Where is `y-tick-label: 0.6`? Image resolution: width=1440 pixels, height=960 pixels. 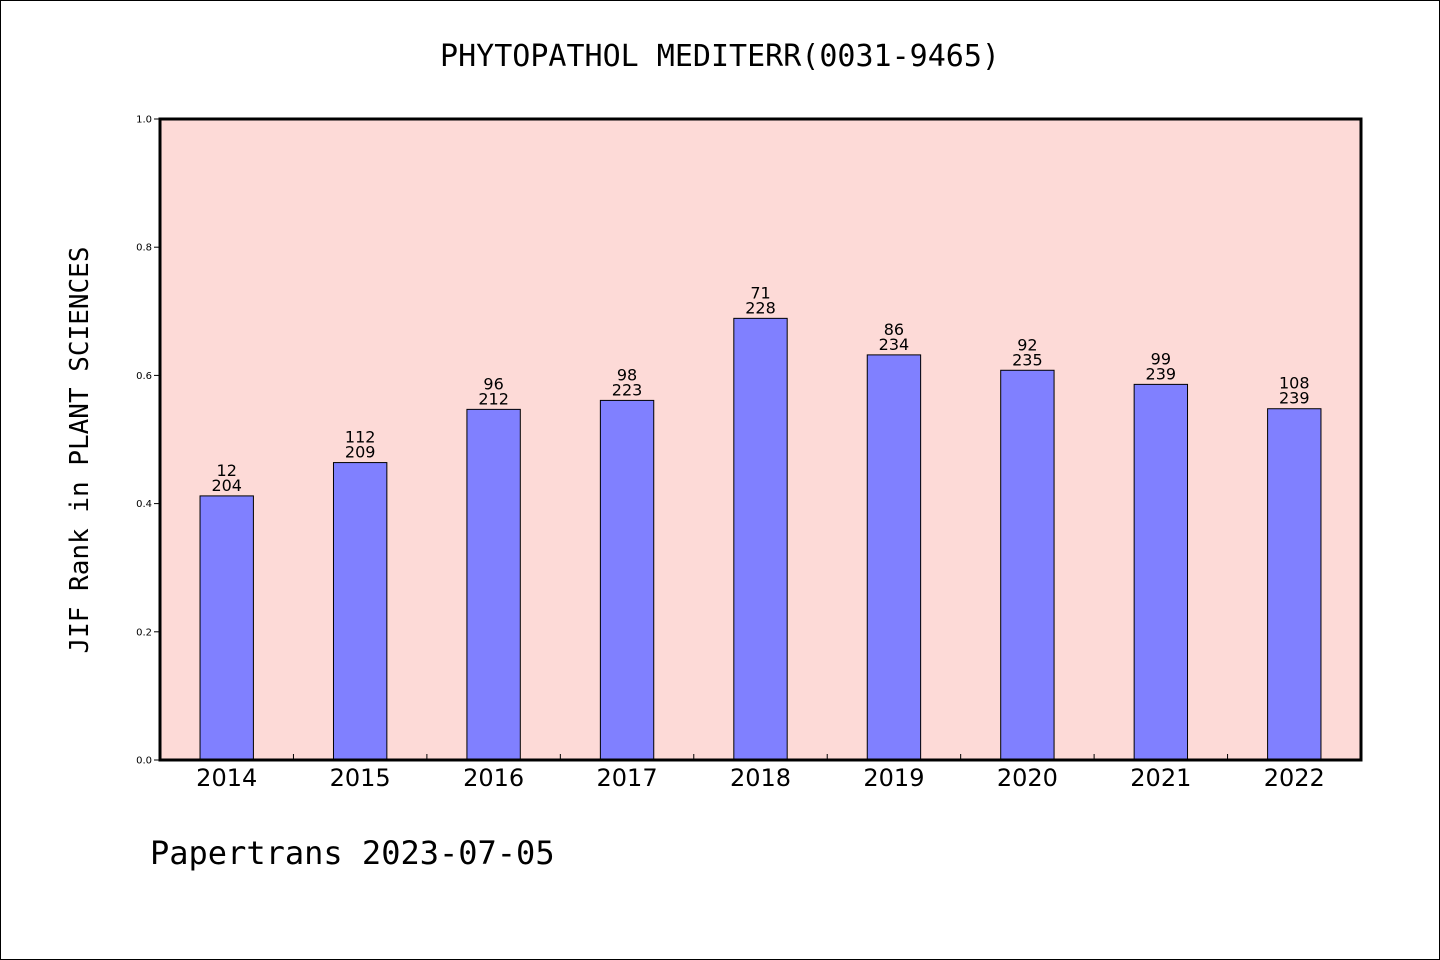
y-tick-label: 0.6 is located at coordinates (144, 376).